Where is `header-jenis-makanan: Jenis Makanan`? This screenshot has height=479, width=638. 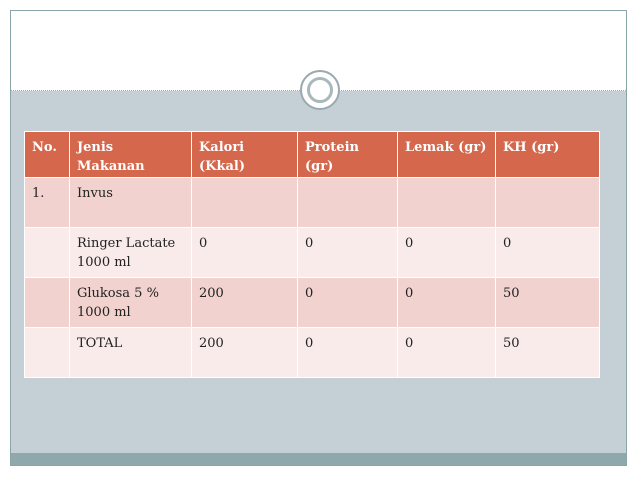 header-jenis-makanan: Jenis Makanan is located at coordinates (130, 154).